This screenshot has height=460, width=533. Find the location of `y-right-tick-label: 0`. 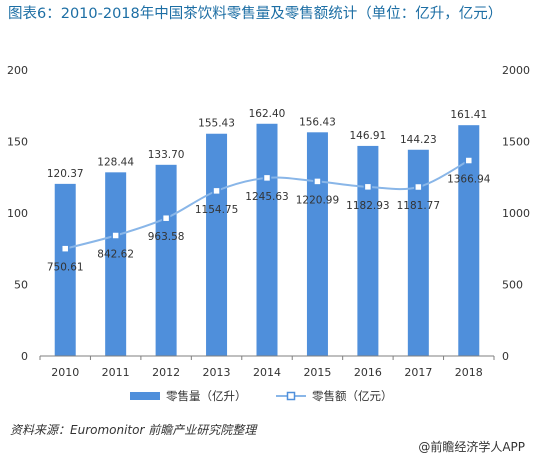

y-right-tick-label: 0 is located at coordinates (505, 356).